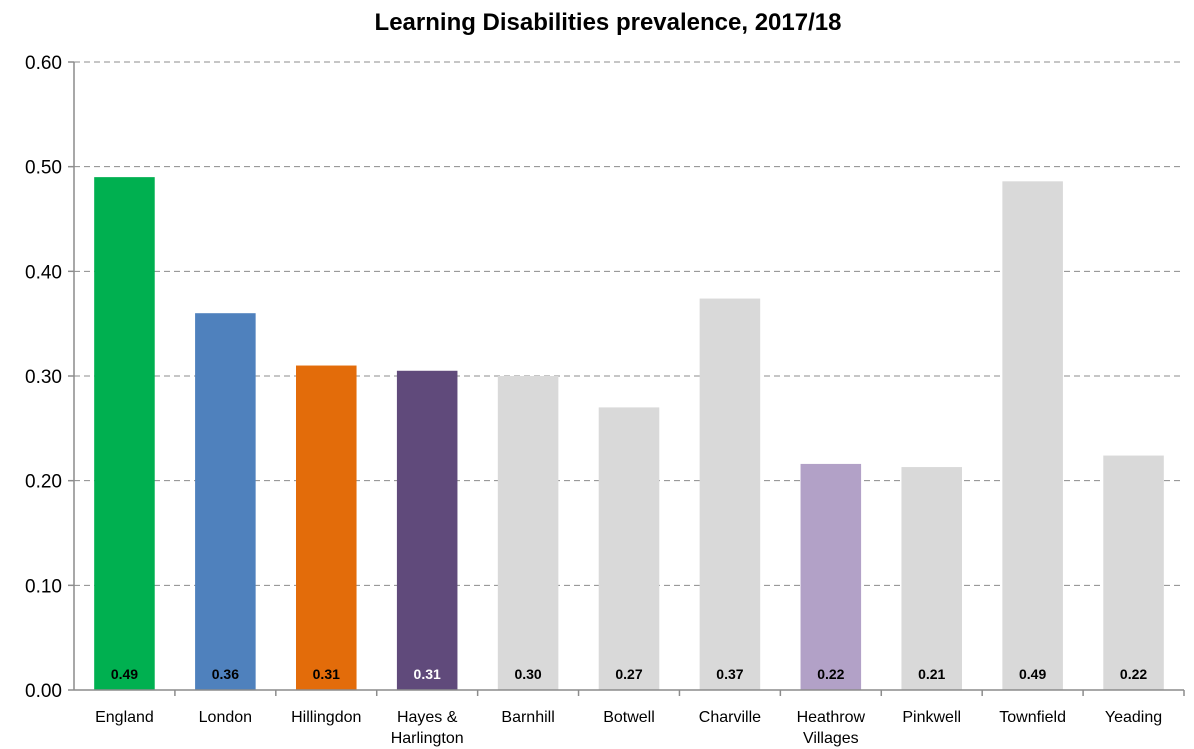 The height and width of the screenshot is (749, 1194). Describe the element at coordinates (1032, 435) in the screenshot. I see `bar-townfield` at that location.